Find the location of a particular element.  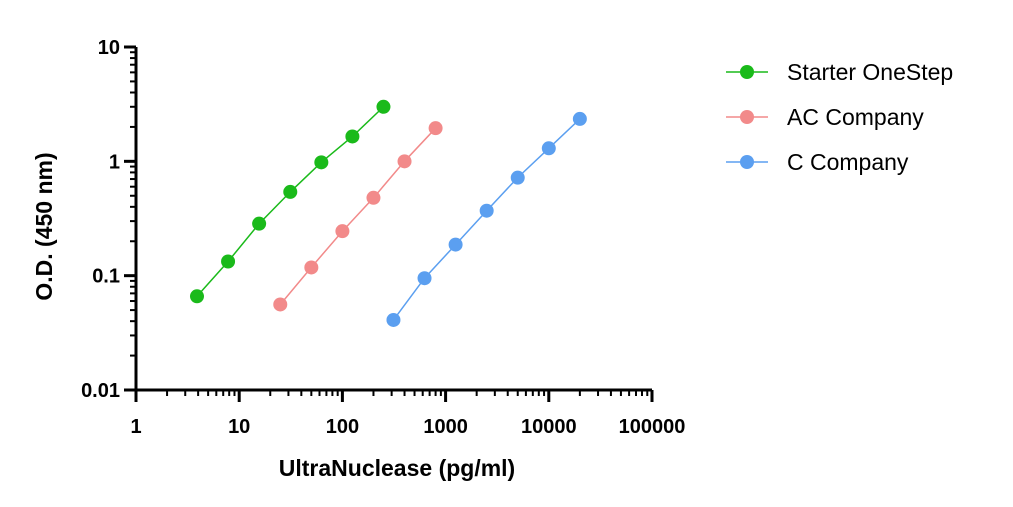

y-tick-label: 1 is located at coordinates (114, 162).